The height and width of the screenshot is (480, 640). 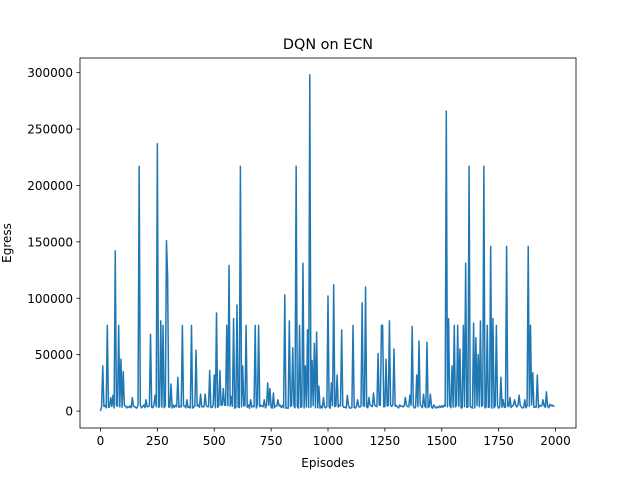 I want to click on y-tick-label: 200000, so click(x=50, y=186).